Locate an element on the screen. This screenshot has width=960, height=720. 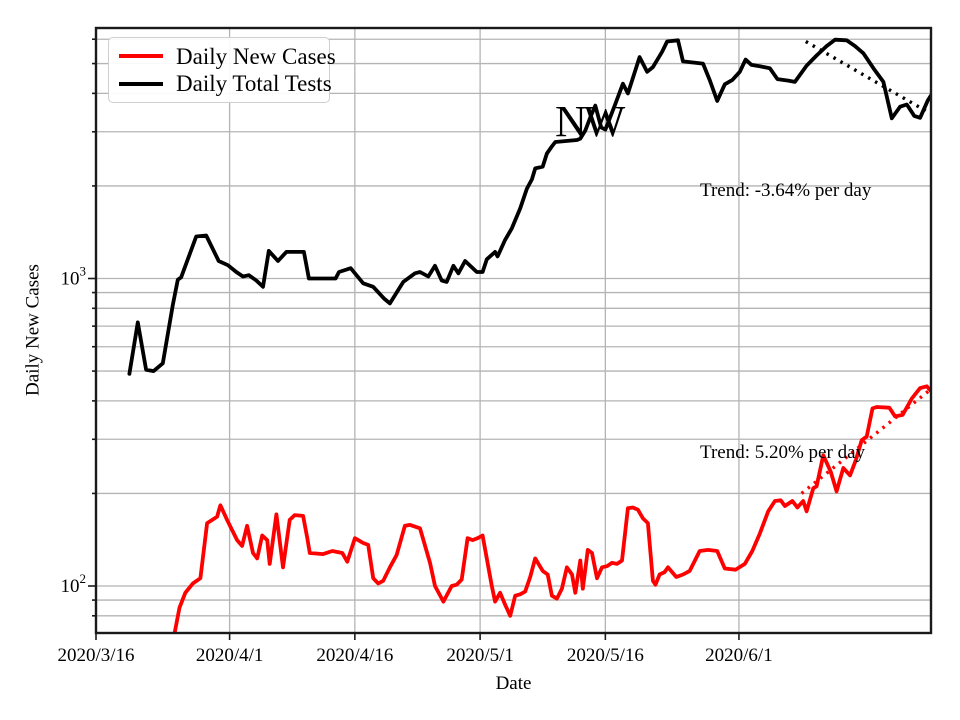
legend-label-daily-new-cases: Daily New Cases is located at coordinates (256, 56).